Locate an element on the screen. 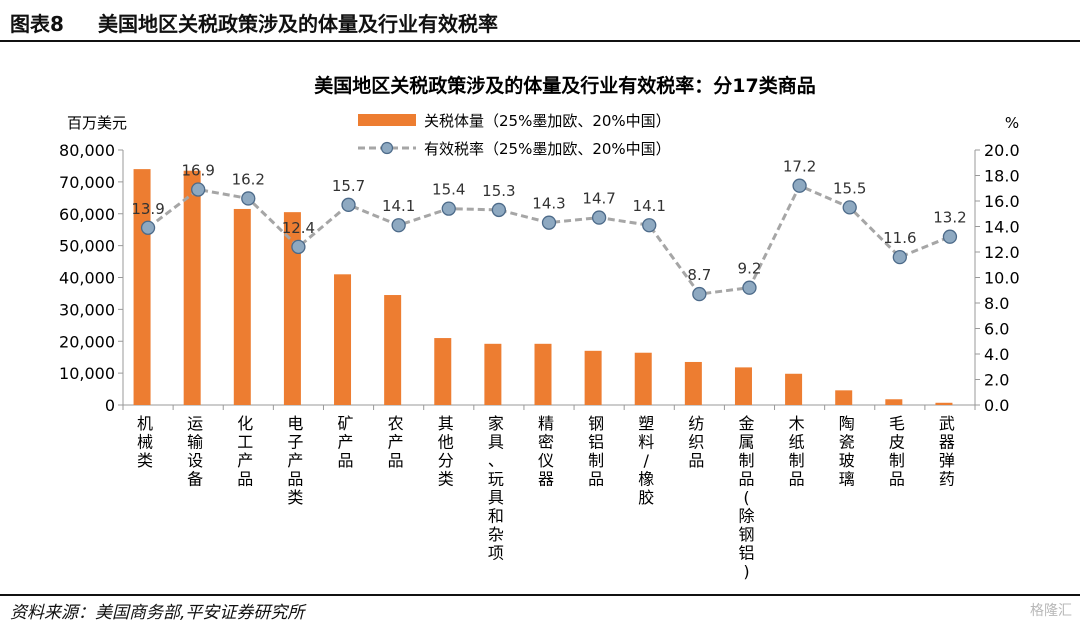 The image size is (1080, 628). category-label: 塑料/橡胶 is located at coordinates (646, 460).